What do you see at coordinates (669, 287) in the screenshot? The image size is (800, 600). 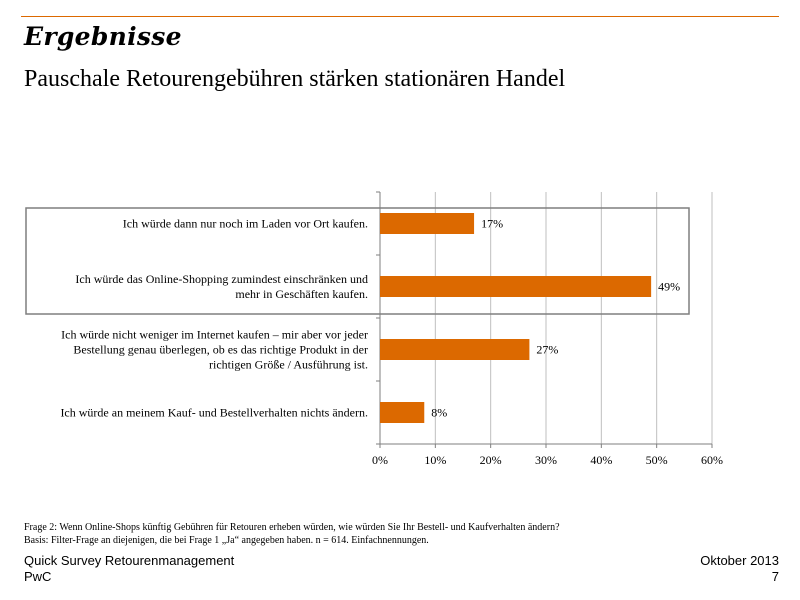 I see `bar-value-label: 49%` at bounding box center [669, 287].